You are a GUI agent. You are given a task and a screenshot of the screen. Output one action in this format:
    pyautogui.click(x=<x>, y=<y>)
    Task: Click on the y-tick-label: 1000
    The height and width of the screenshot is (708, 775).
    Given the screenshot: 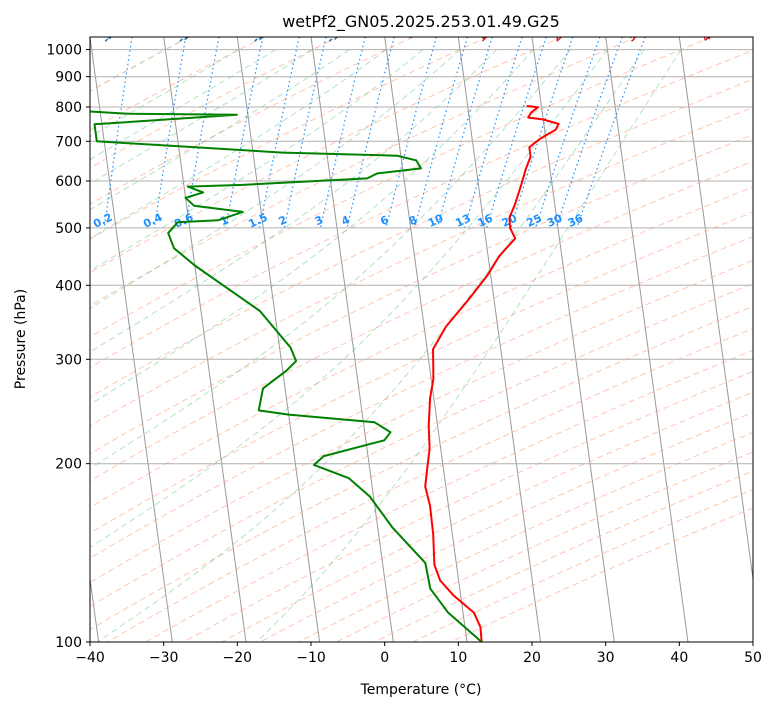 What is the action you would take?
    pyautogui.click(x=64, y=51)
    